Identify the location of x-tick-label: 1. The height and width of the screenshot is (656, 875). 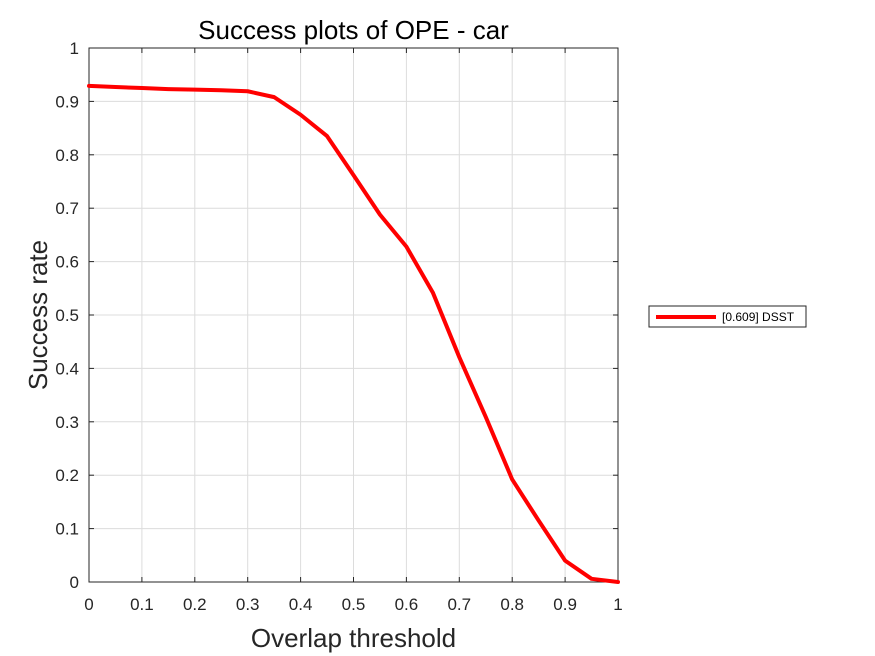
(617, 604).